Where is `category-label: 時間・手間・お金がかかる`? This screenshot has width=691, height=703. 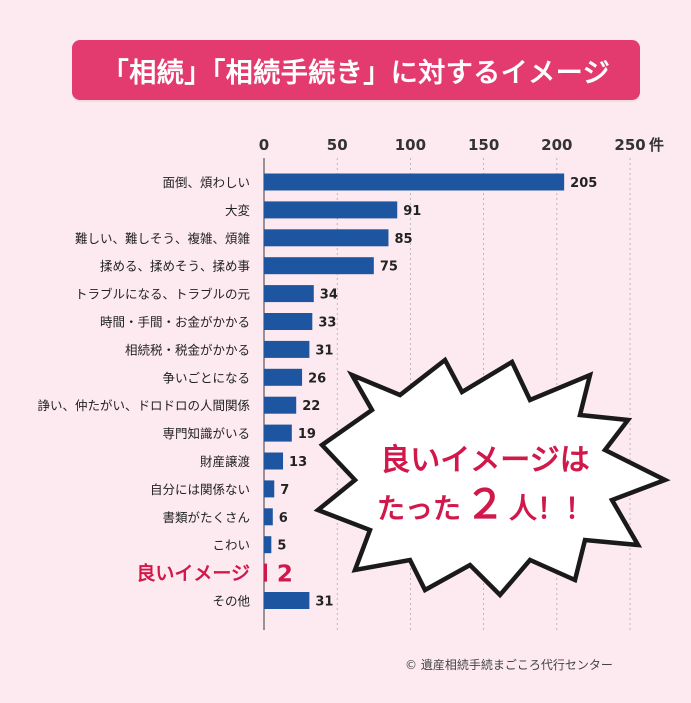
category-label: 時間・手間・お金がかかる is located at coordinates (175, 322).